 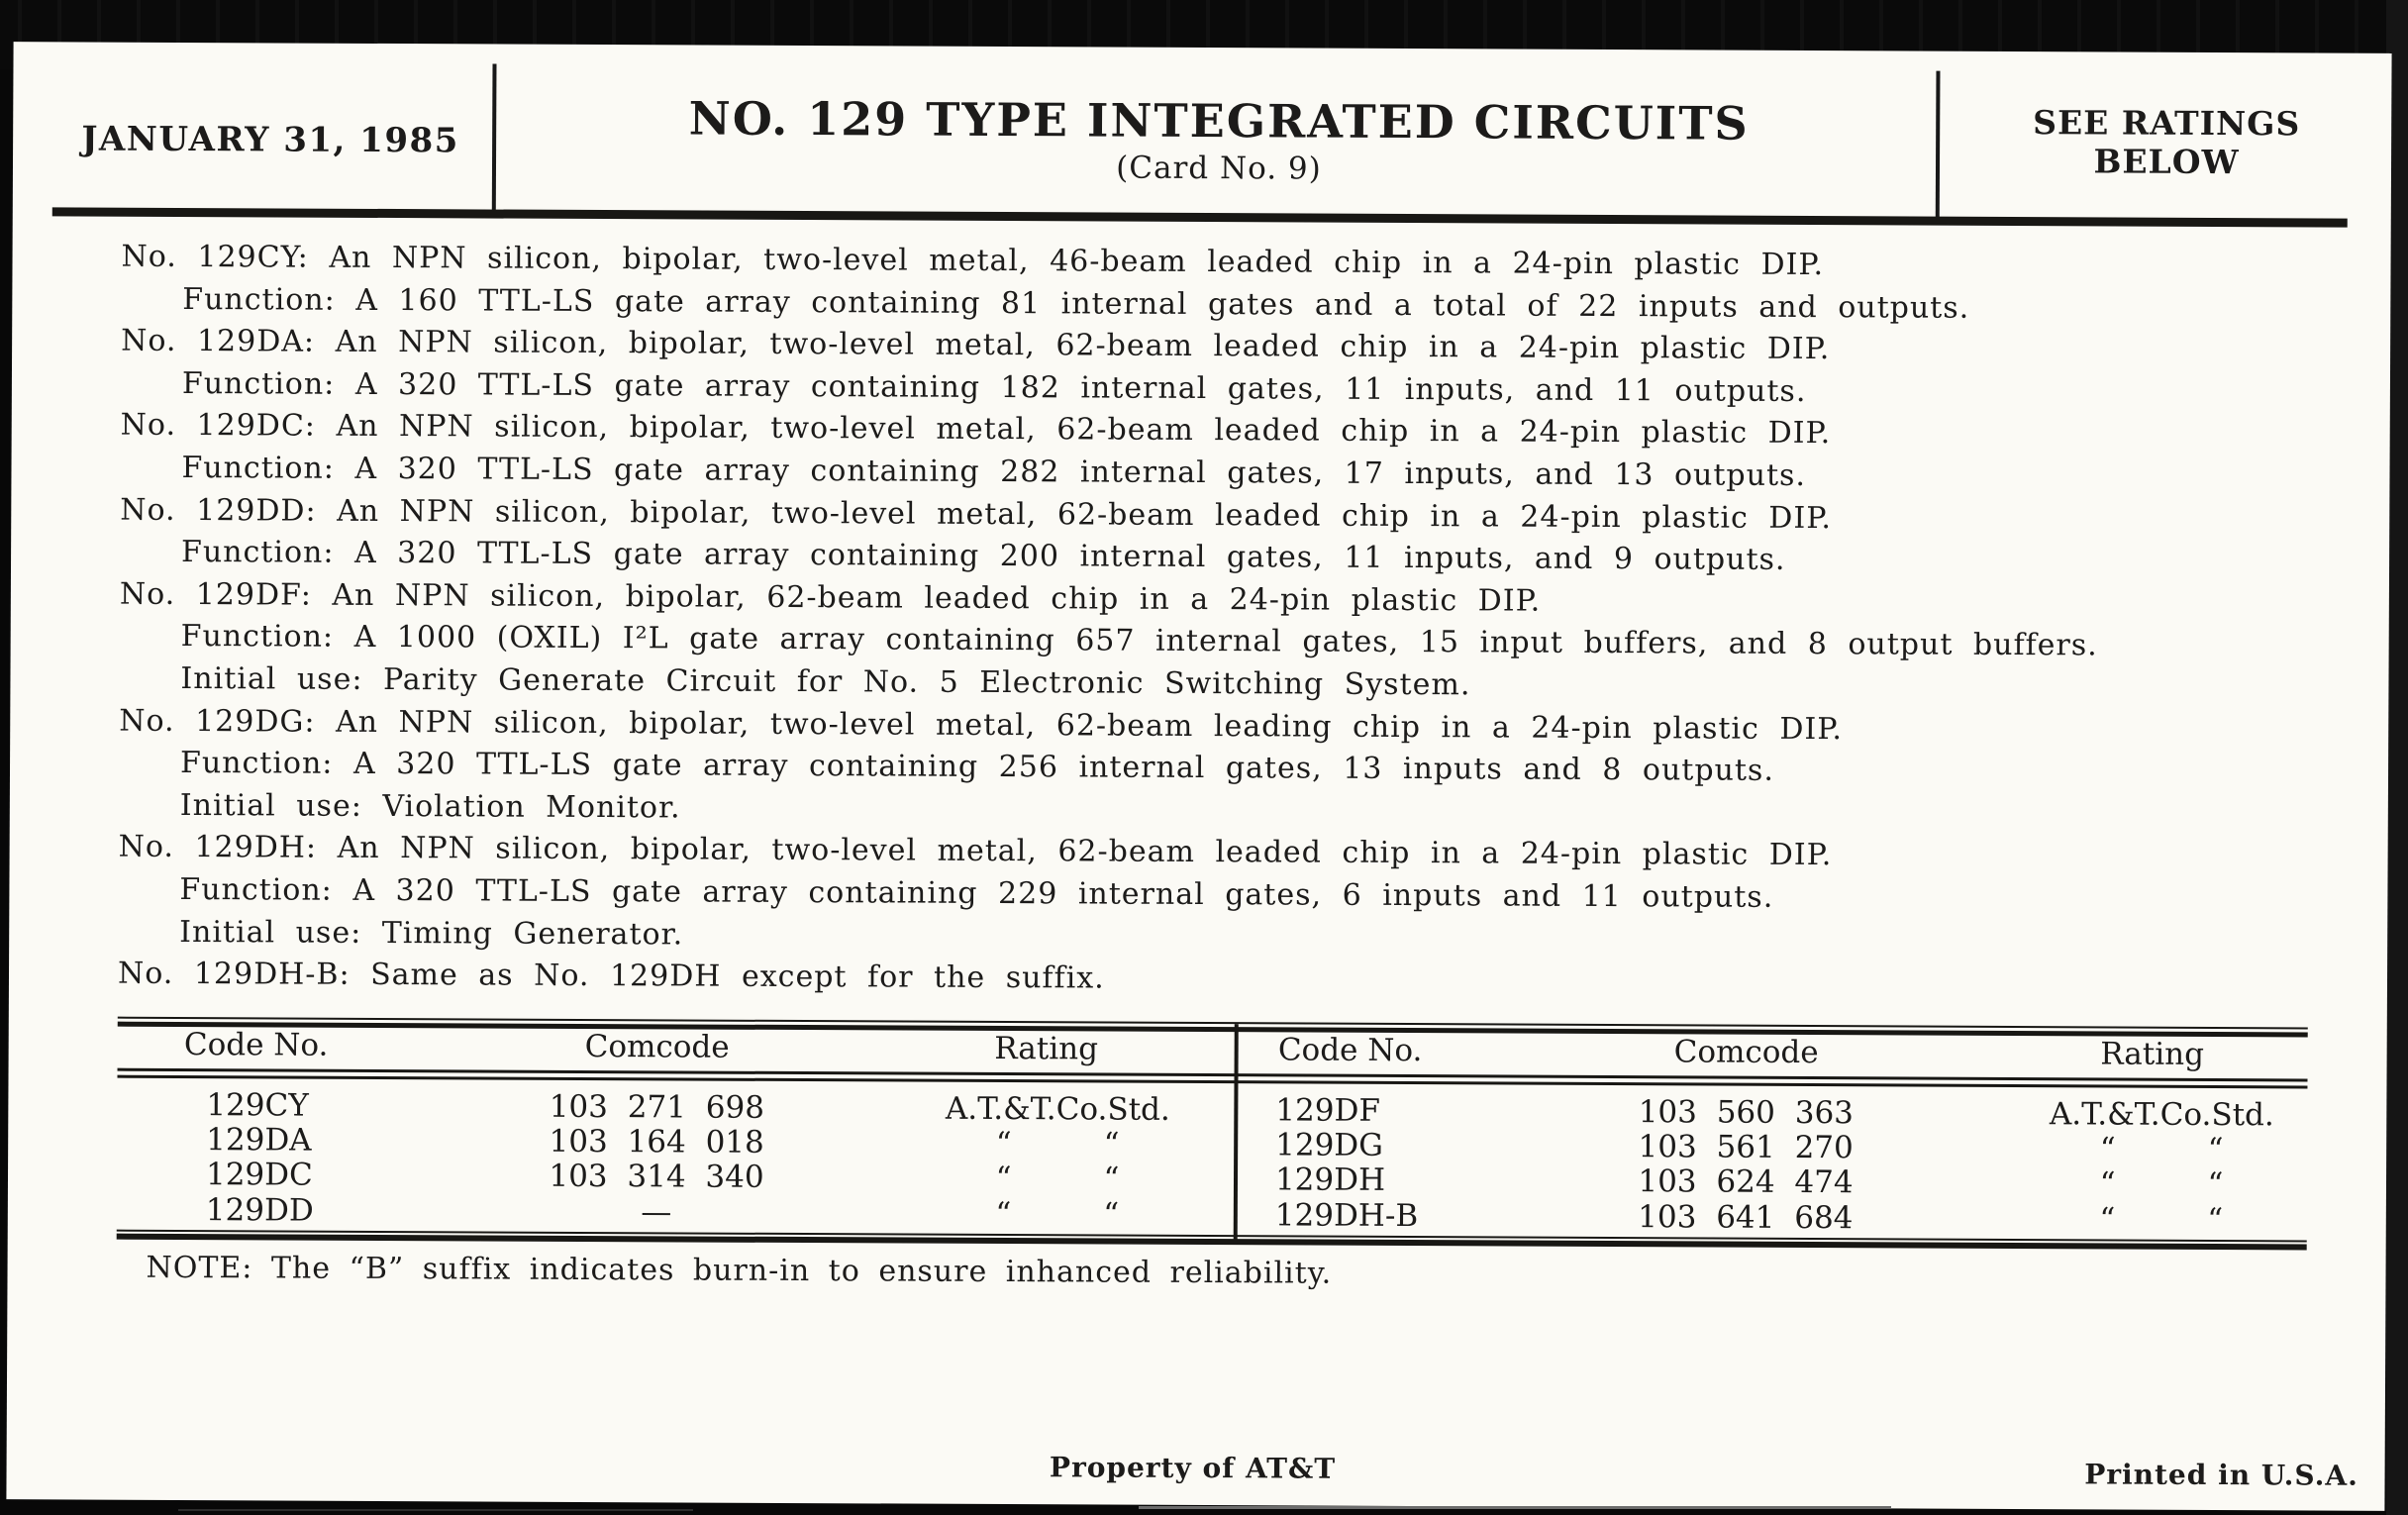 I want to click on comcode-missing: —, so click(x=656, y=1212).